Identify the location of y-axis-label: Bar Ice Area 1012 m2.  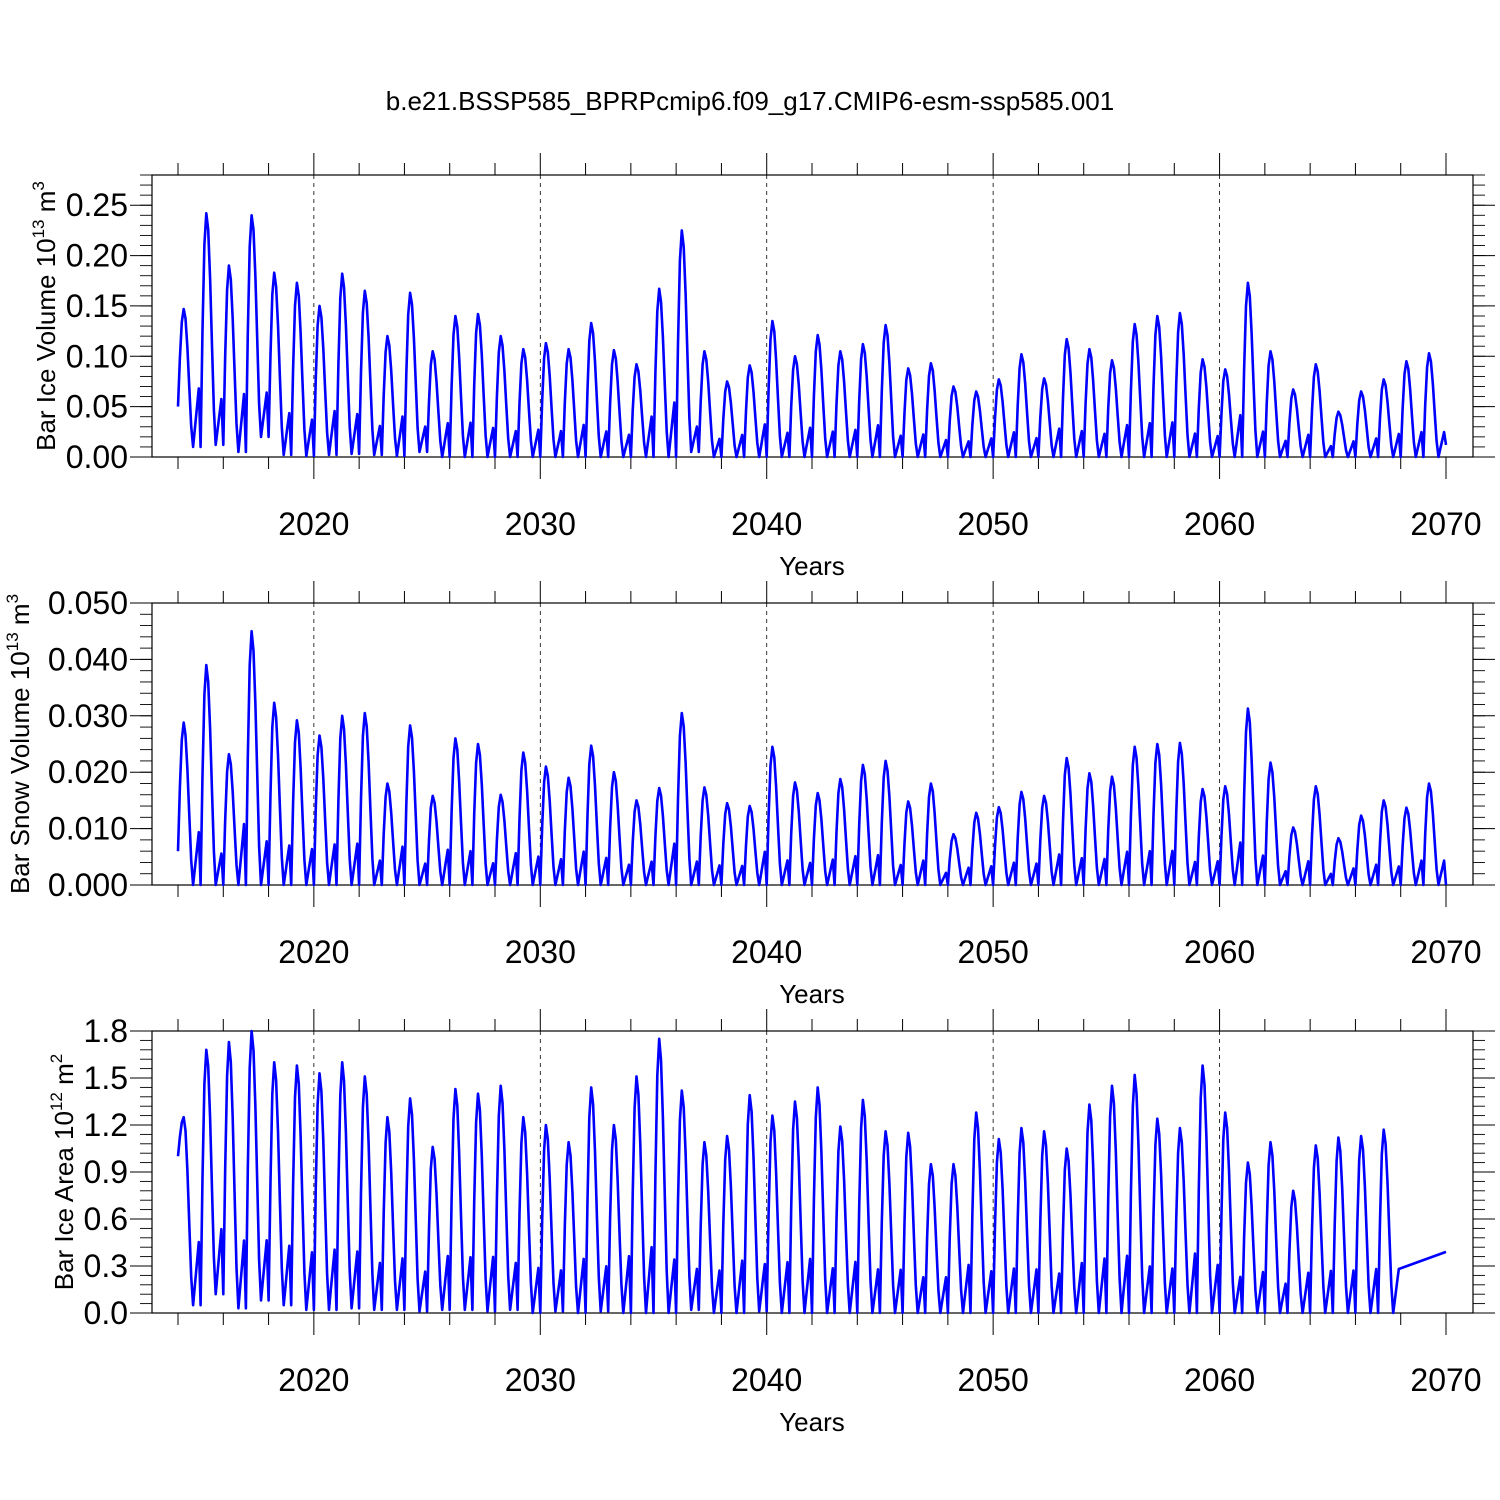
(63, 1172).